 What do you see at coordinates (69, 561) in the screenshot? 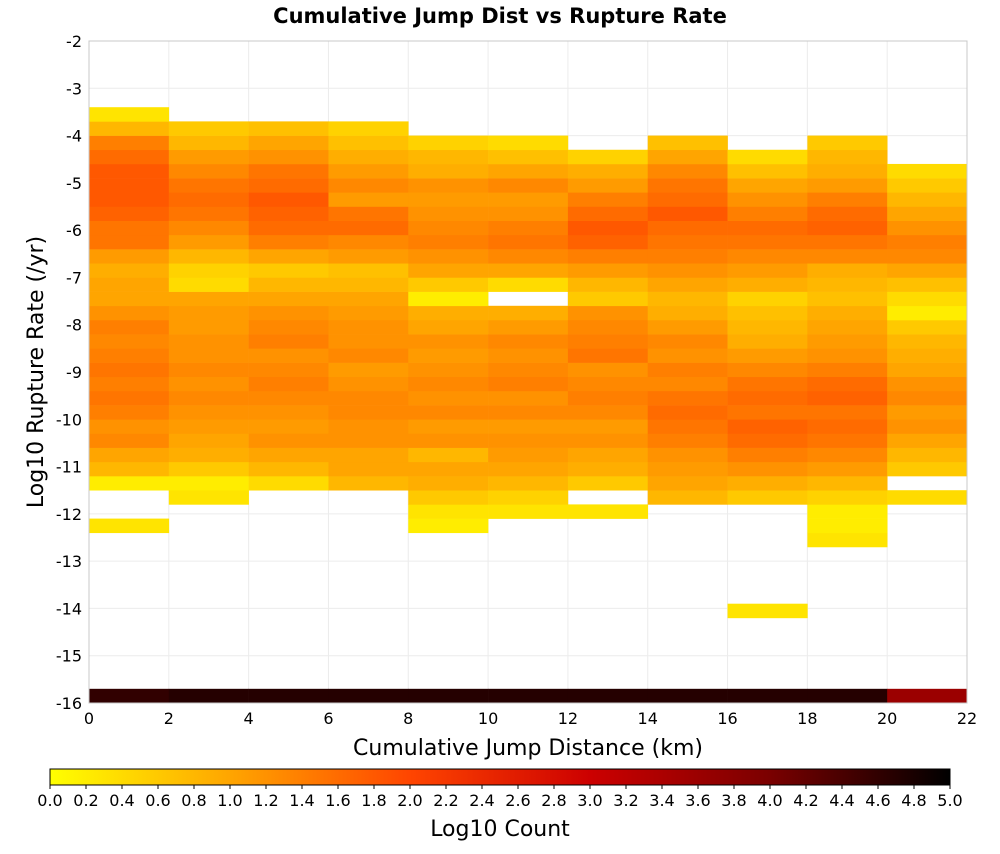
I see `y-tick-label: -13` at bounding box center [69, 561].